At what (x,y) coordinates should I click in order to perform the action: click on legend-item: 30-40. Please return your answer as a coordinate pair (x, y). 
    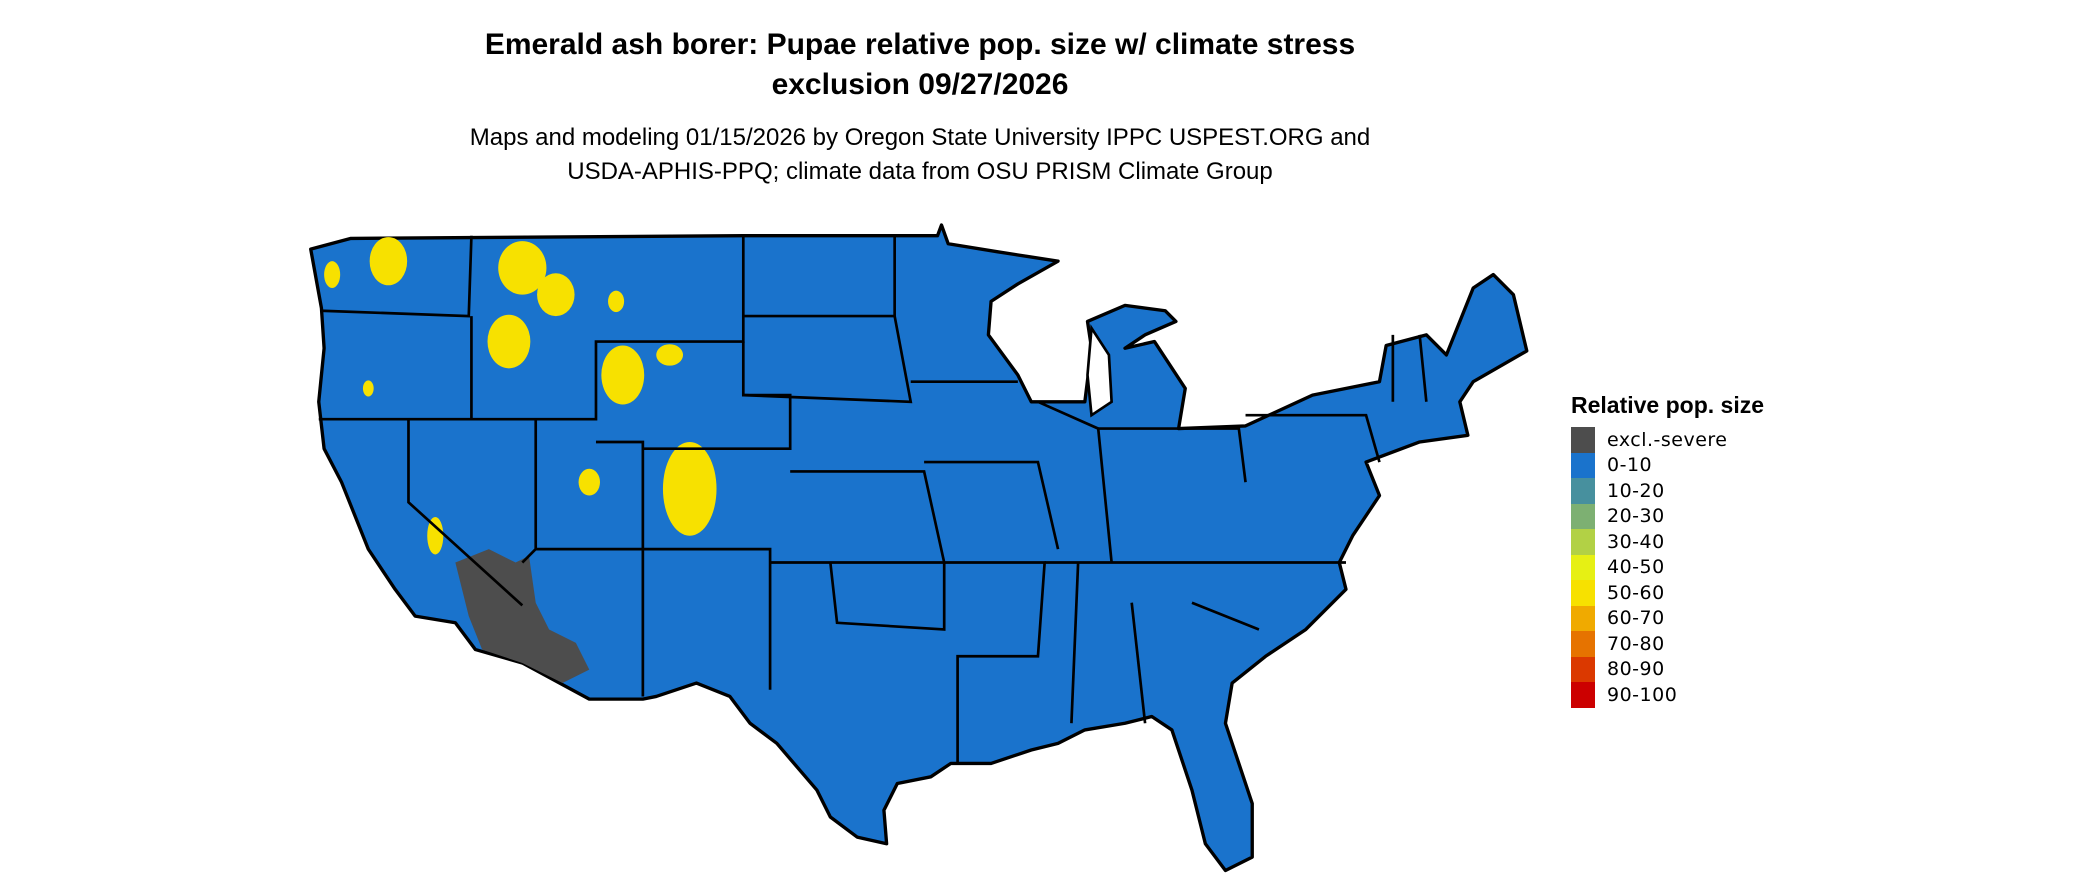
    Looking at the image, I should click on (1667, 542).